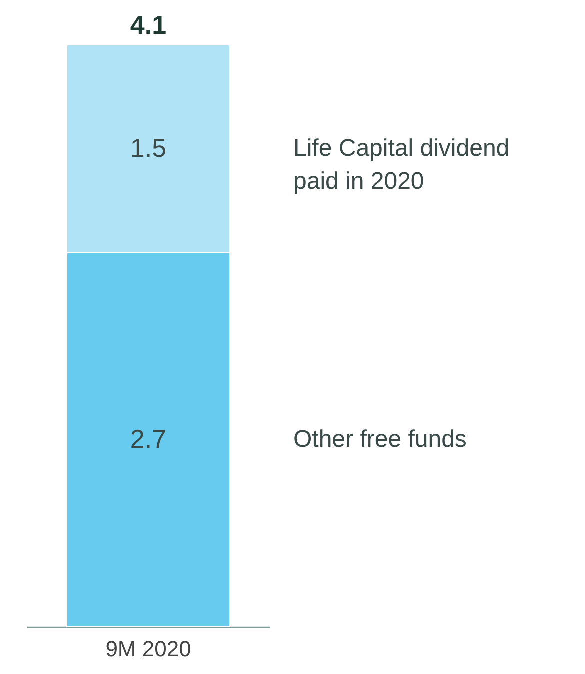 The image size is (585, 674). I want to click on total-label: 4.1, so click(148, 25).